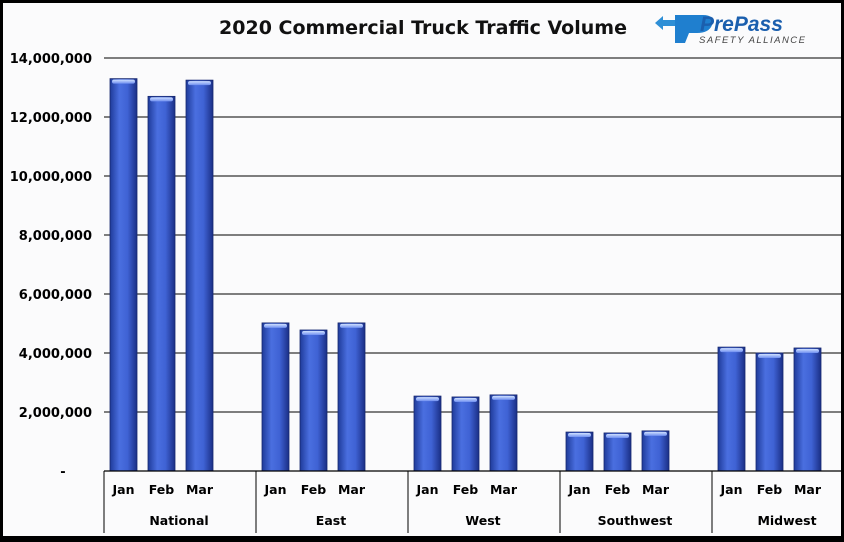  What do you see at coordinates (482, 520) in the screenshot?
I see `group-label: West` at bounding box center [482, 520].